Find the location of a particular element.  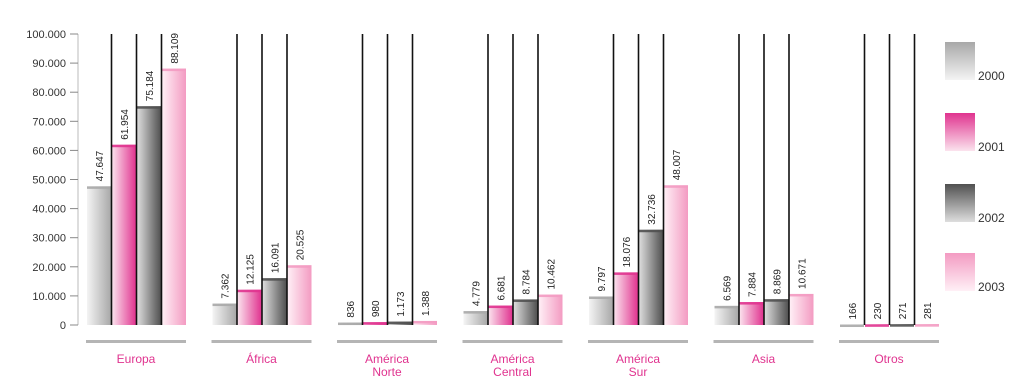

legend-label: 2002 is located at coordinates (991, 218).